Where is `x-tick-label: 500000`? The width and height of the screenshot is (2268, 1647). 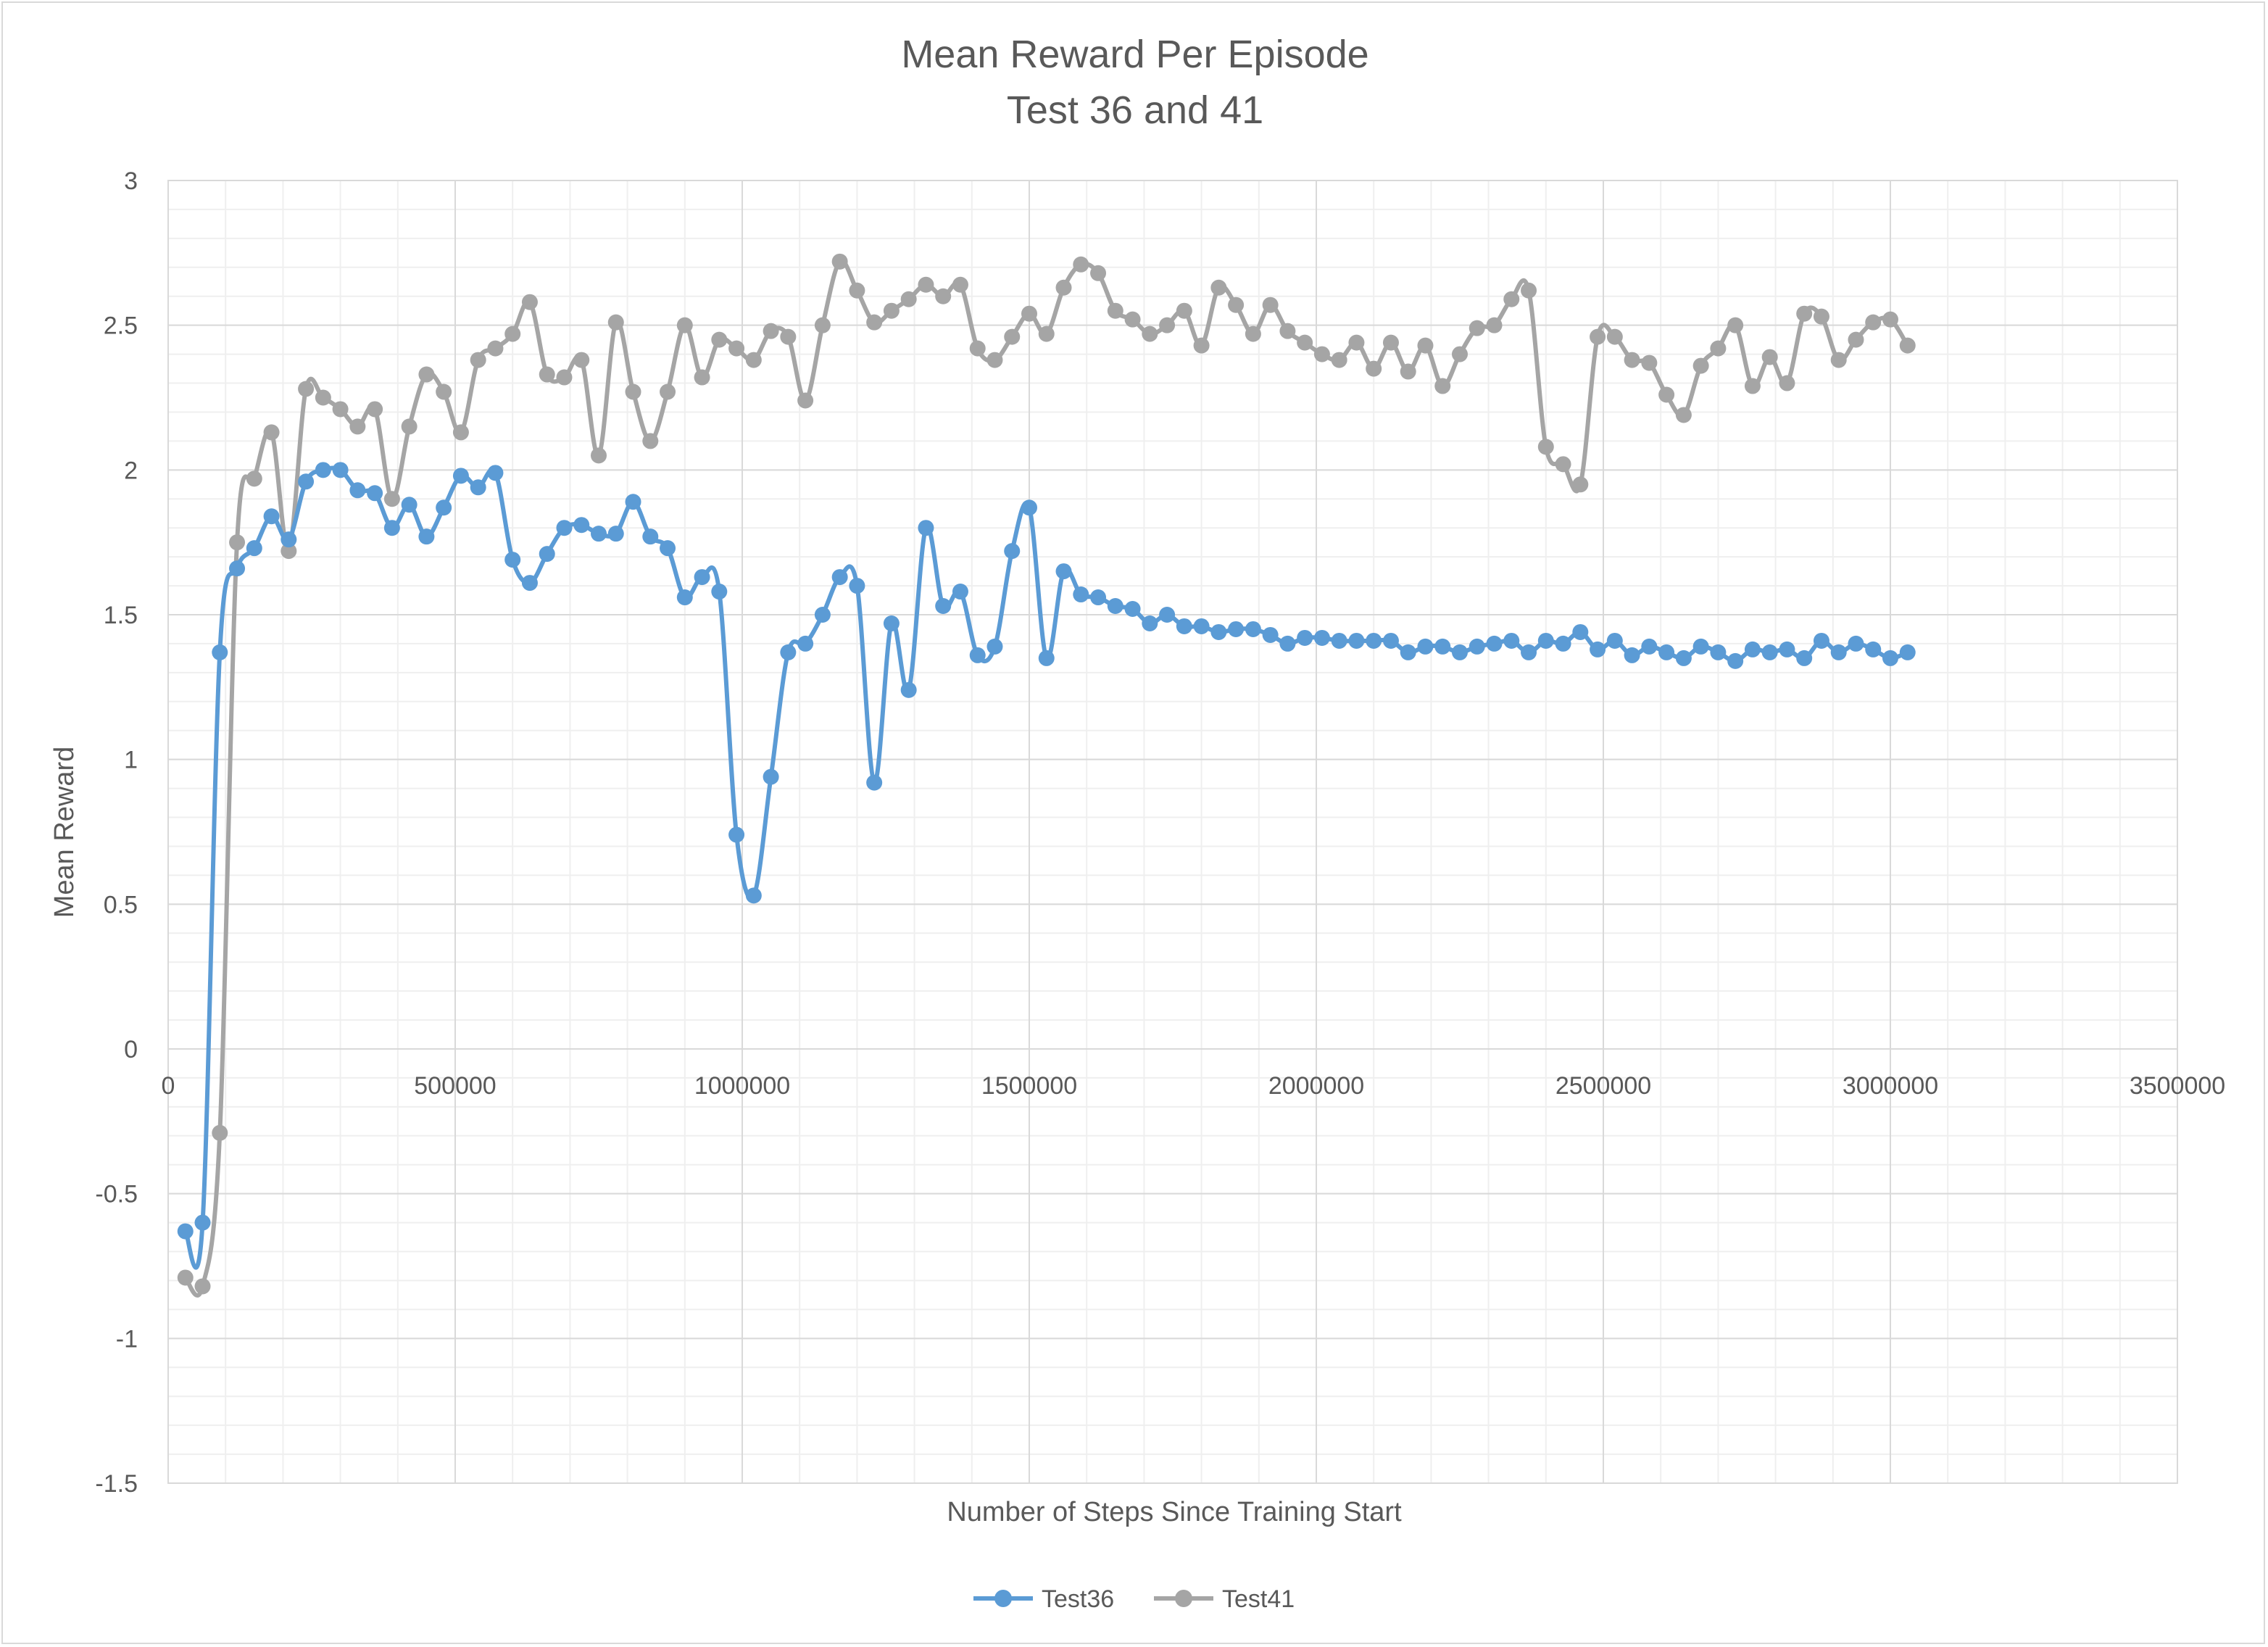
x-tick-label: 500000 is located at coordinates (455, 1086).